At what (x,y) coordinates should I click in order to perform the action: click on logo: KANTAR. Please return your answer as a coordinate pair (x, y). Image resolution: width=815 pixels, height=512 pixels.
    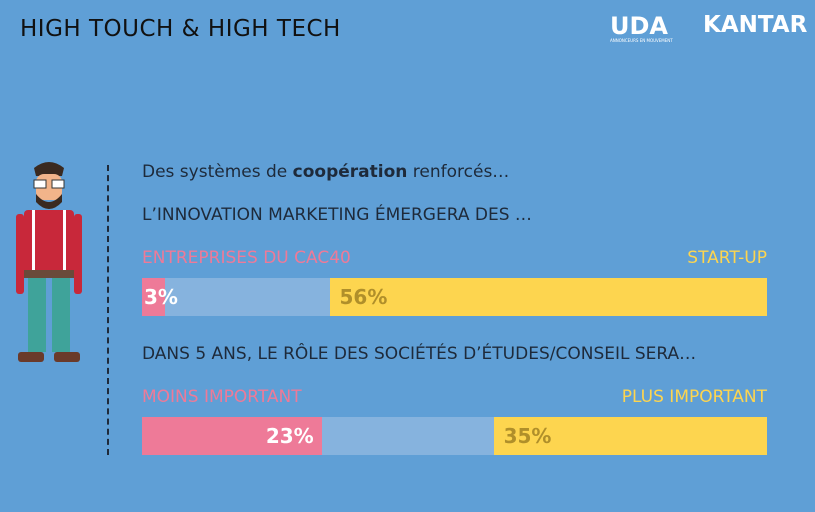
    Looking at the image, I should click on (755, 25).